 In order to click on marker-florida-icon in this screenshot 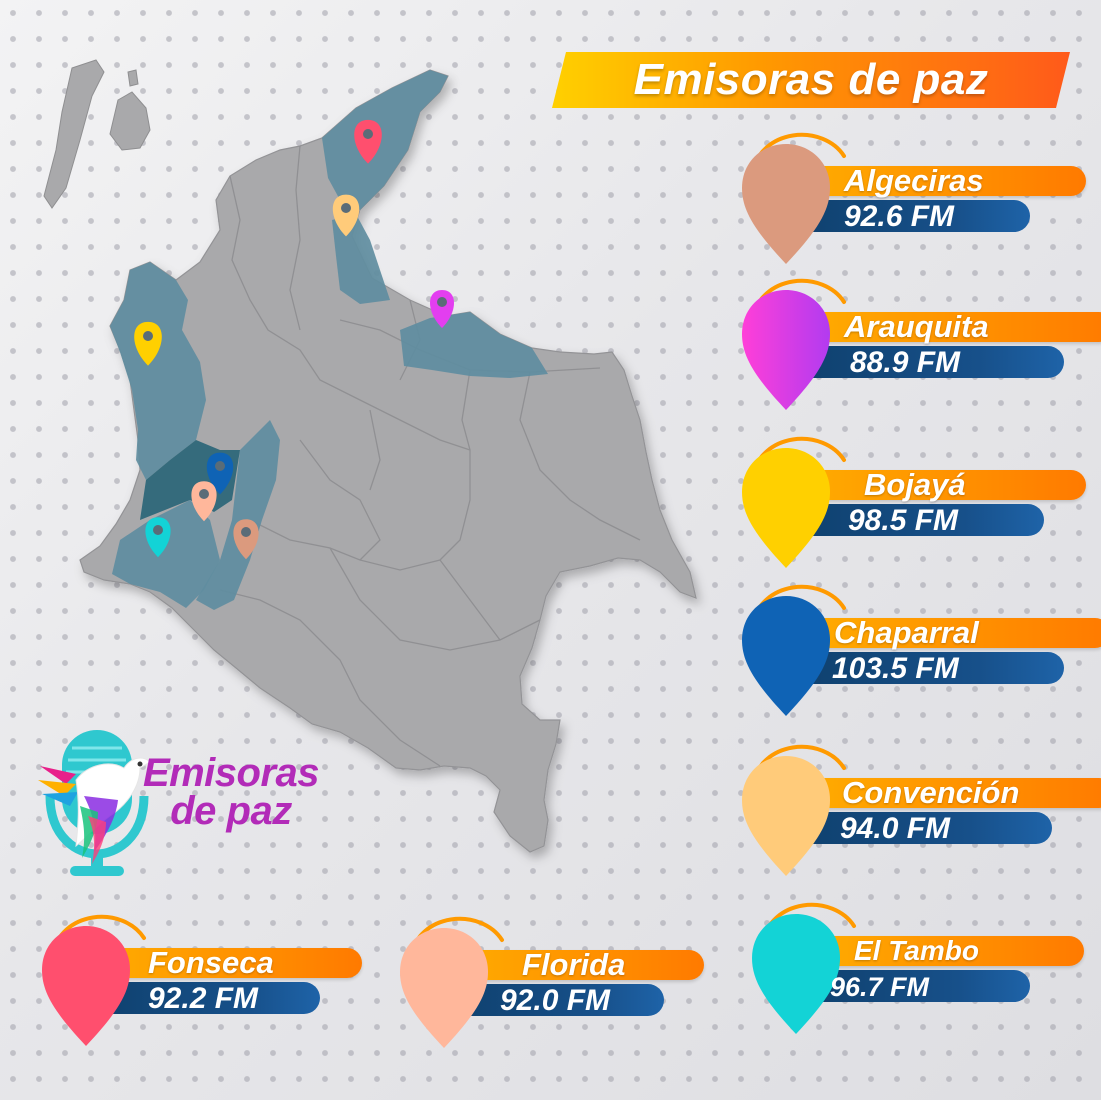, I will do `click(204, 501)`.